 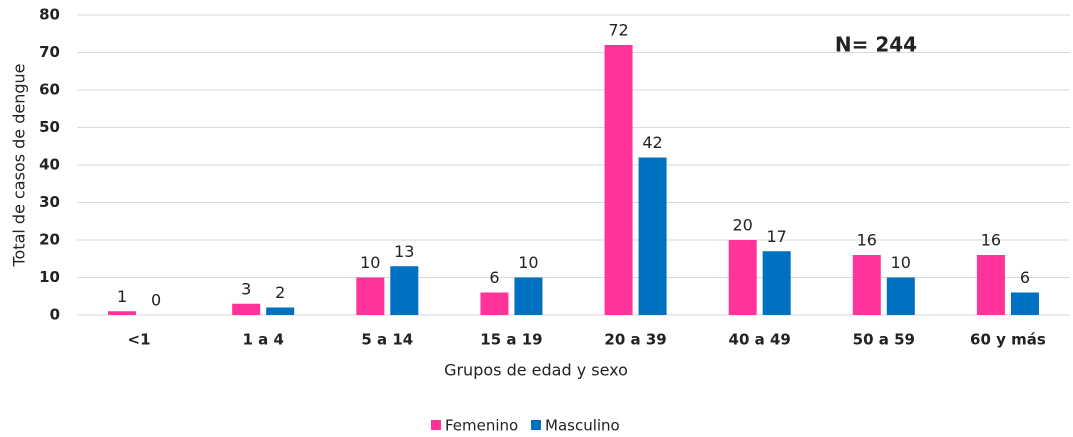 I want to click on x-tick-label: 1 a 4, so click(x=262, y=340).